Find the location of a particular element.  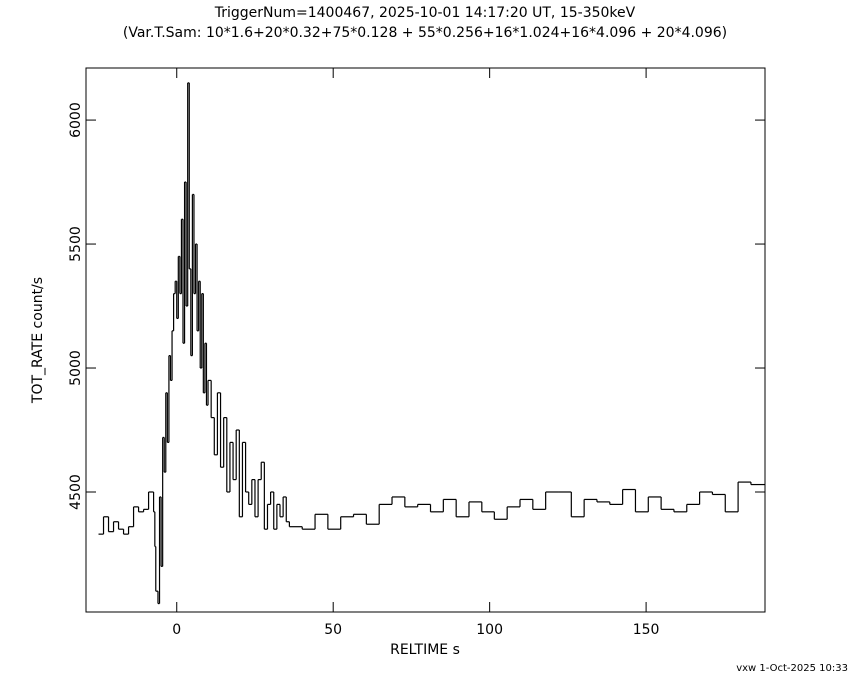

x-tick-label: 150 is located at coordinates (646, 630).